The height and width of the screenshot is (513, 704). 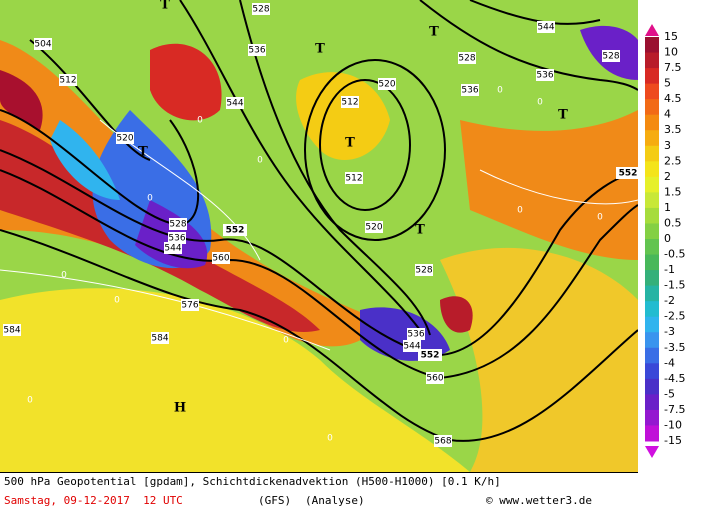 What do you see at coordinates (652, 452) in the screenshot?
I see `legend-arrow-bottom` at bounding box center [652, 452].